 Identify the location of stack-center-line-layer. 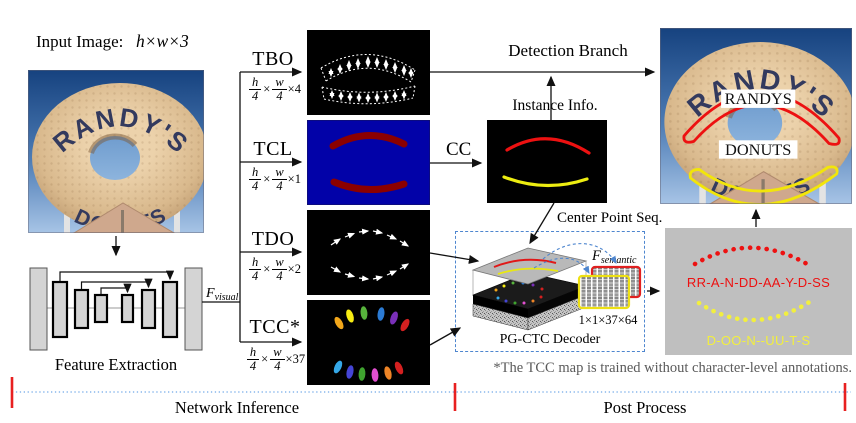
(529, 266).